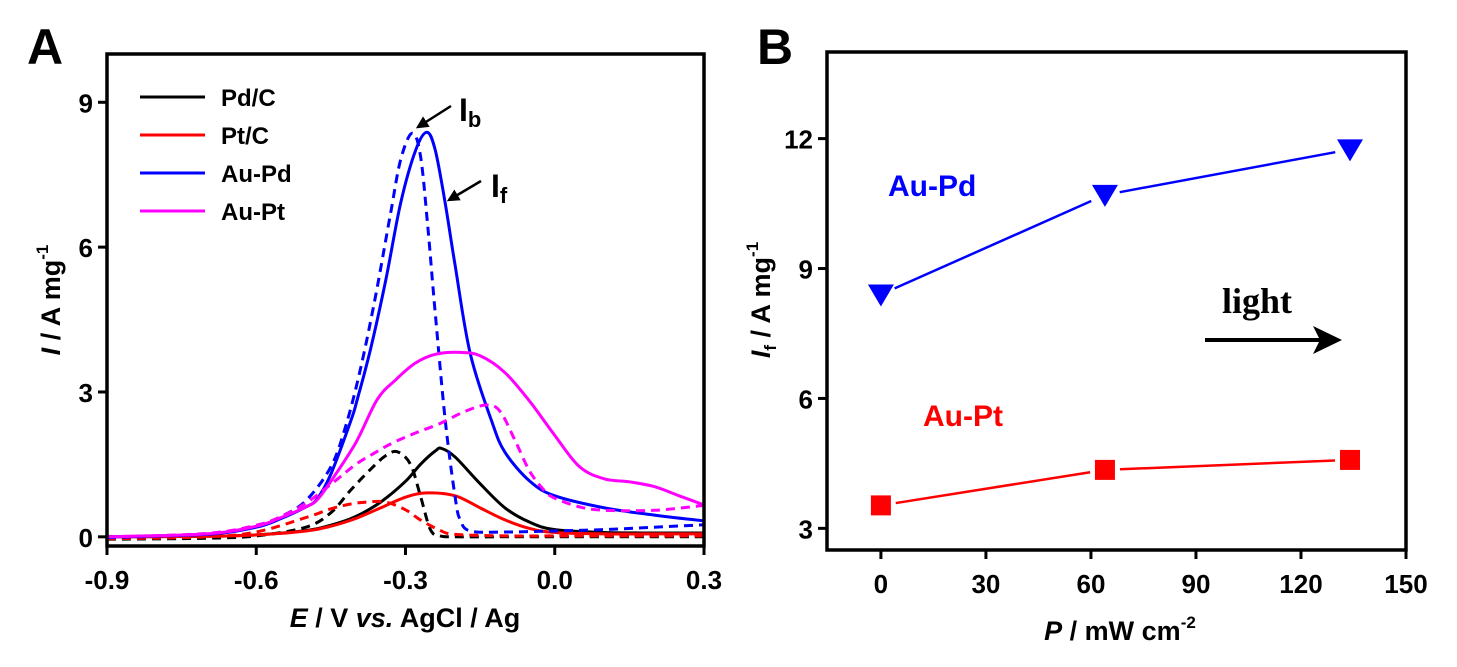 This screenshot has height=667, width=1457. What do you see at coordinates (405, 618) in the screenshot?
I see `panel-a-x-axis-label: E / V vs. AgCl / Ag` at bounding box center [405, 618].